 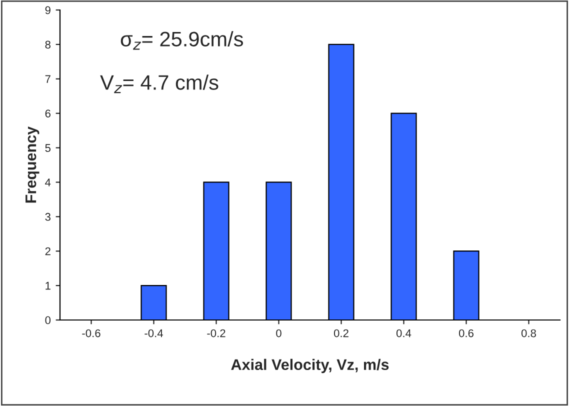 What do you see at coordinates (33, 164) in the screenshot?
I see `y-axis-title: Frequency` at bounding box center [33, 164].